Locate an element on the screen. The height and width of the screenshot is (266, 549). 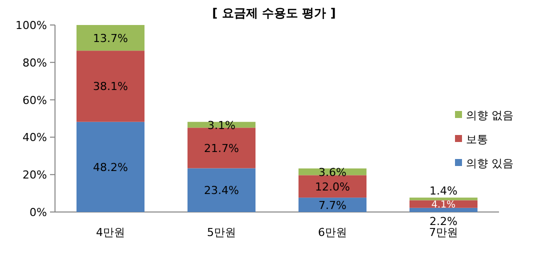
data-label: 7.7% is located at coordinates (332, 205).